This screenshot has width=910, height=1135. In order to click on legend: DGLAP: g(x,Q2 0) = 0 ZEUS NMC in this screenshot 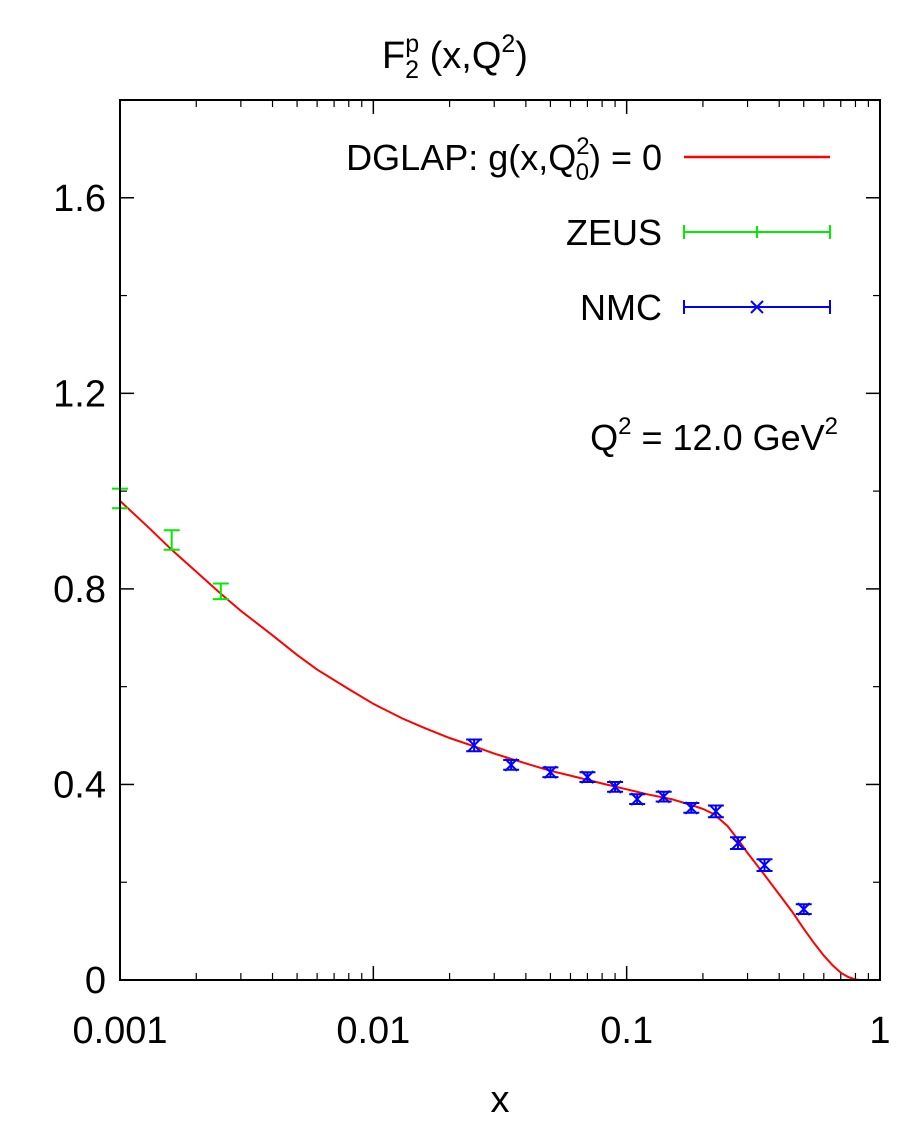, I will do `click(588, 230)`.